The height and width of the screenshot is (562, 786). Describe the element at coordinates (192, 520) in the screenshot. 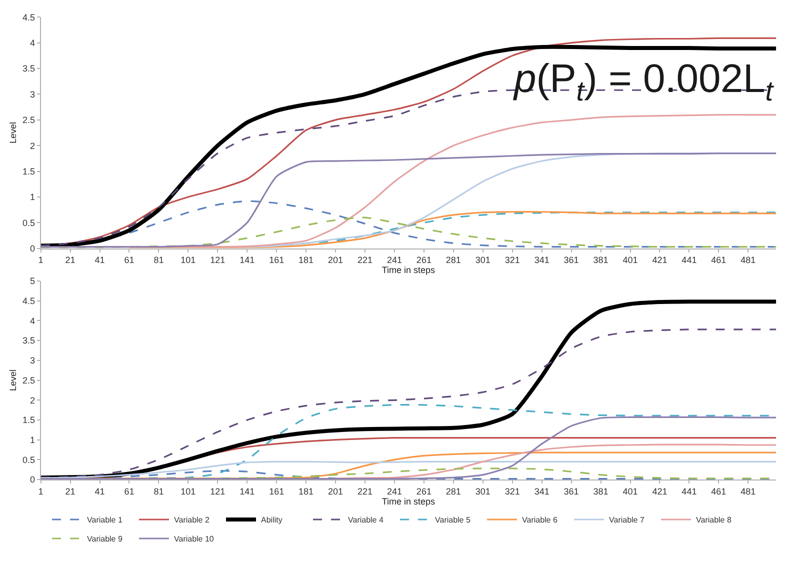

I see `legend-label: Variable 2` at that location.